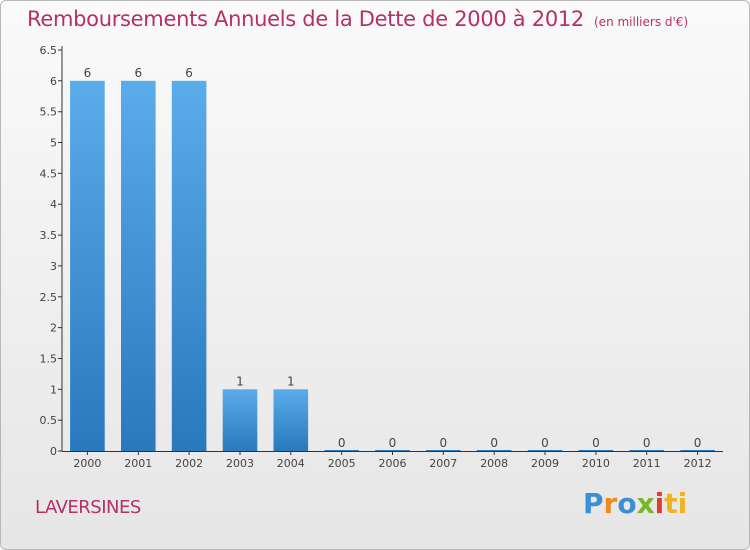 Image resolution: width=750 pixels, height=550 pixels. Describe the element at coordinates (53, 328) in the screenshot. I see `y-tick-label: 2` at that location.